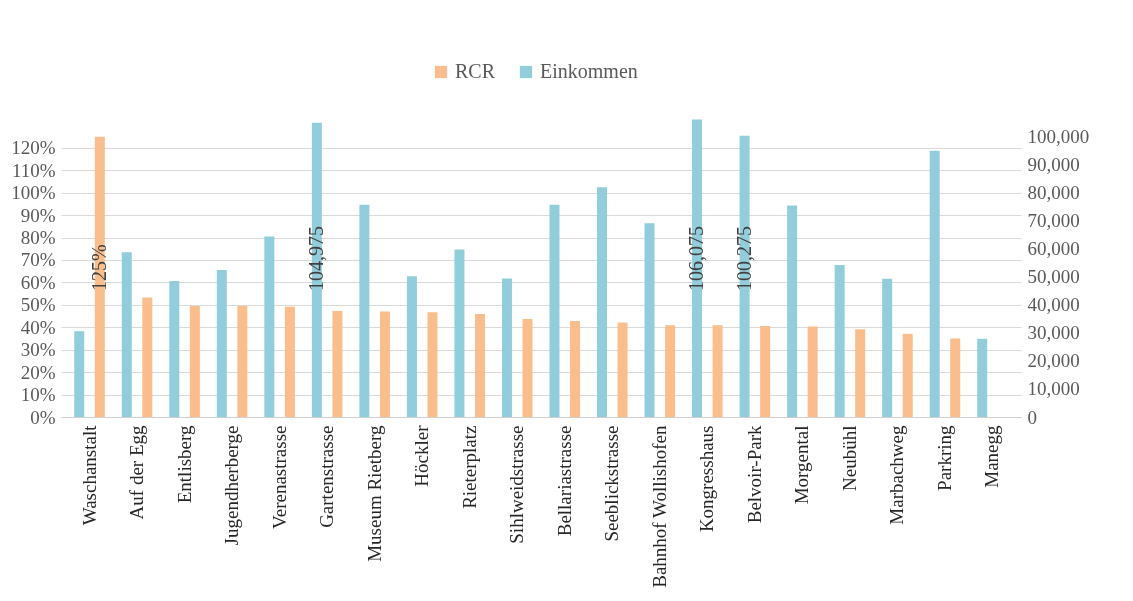 The width and height of the screenshot is (1133, 601). Describe the element at coordinates (992, 456) in the screenshot. I see `x-tick-label: Manegg` at that location.